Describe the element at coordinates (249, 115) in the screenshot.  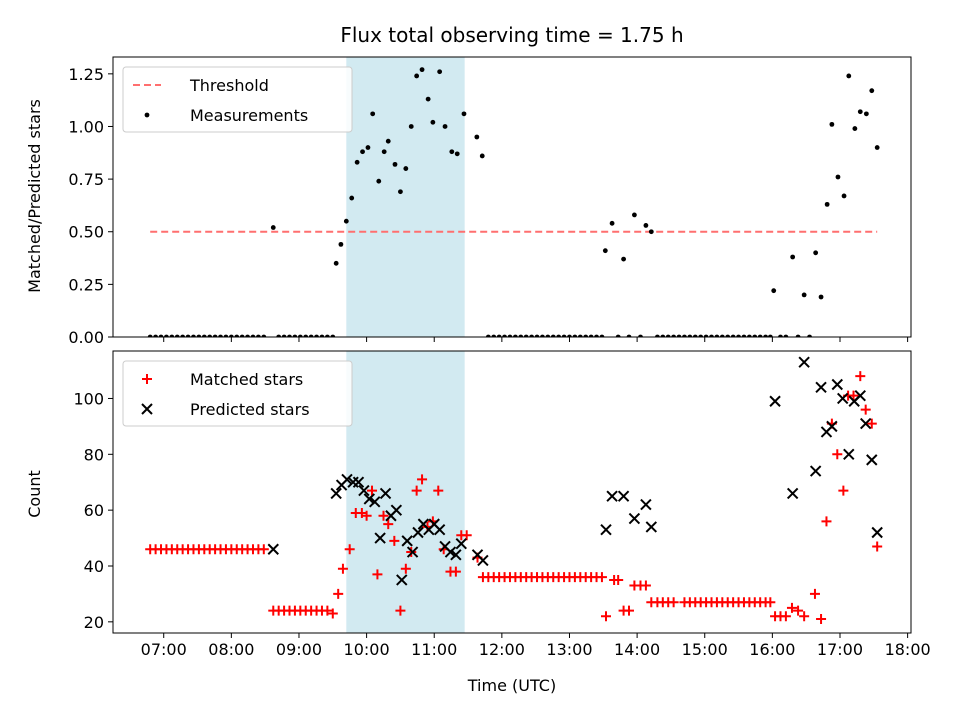
I see `legend-label: Measurements` at that location.